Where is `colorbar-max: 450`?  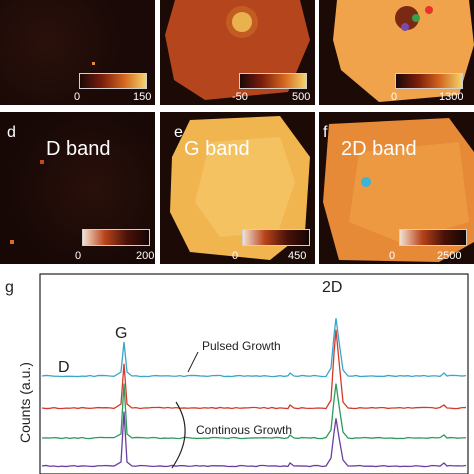 colorbar-max: 450 is located at coordinates (297, 256).